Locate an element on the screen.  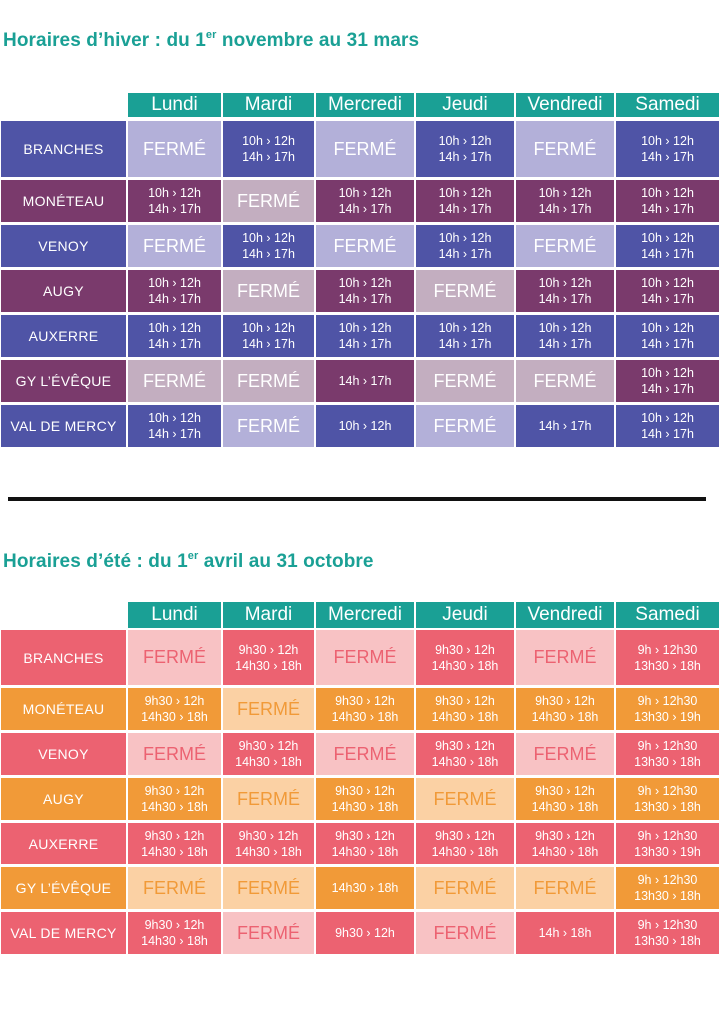
section-divider is located at coordinates (357, 499).